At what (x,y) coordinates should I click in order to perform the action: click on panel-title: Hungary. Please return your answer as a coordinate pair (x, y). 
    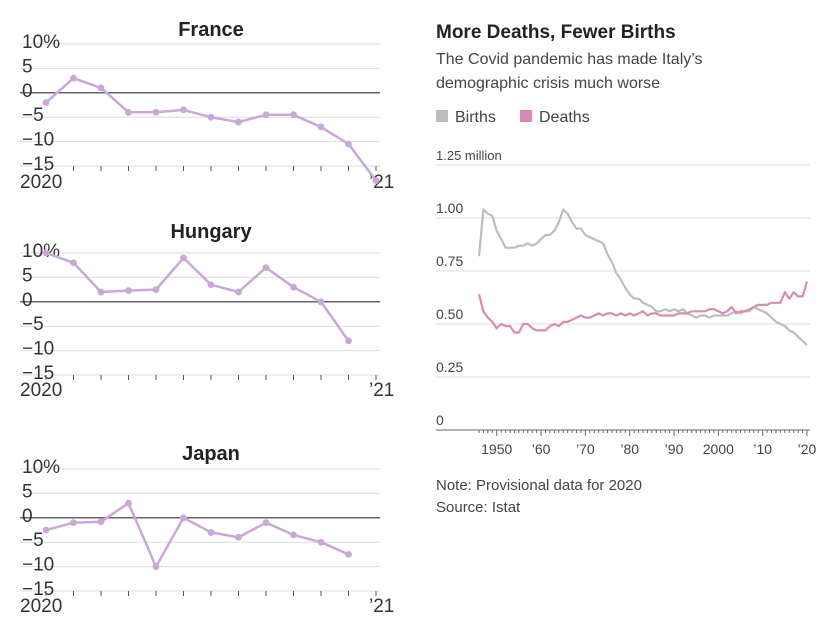
    Looking at the image, I should click on (211, 232).